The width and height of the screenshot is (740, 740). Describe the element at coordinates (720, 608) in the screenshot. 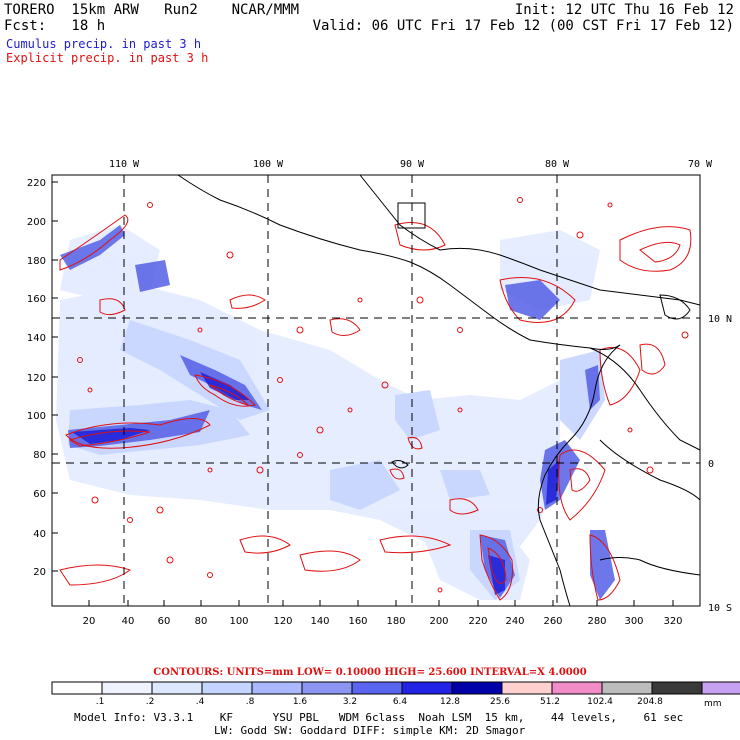

I see `lat-label: 10 S` at that location.